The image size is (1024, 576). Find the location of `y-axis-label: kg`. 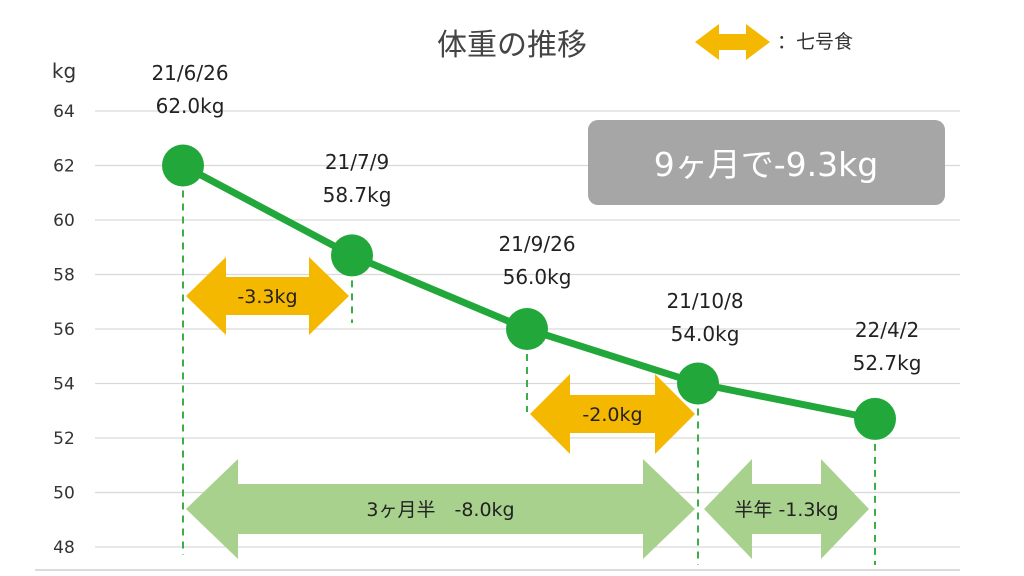

y-axis-label: kg is located at coordinates (64, 71).